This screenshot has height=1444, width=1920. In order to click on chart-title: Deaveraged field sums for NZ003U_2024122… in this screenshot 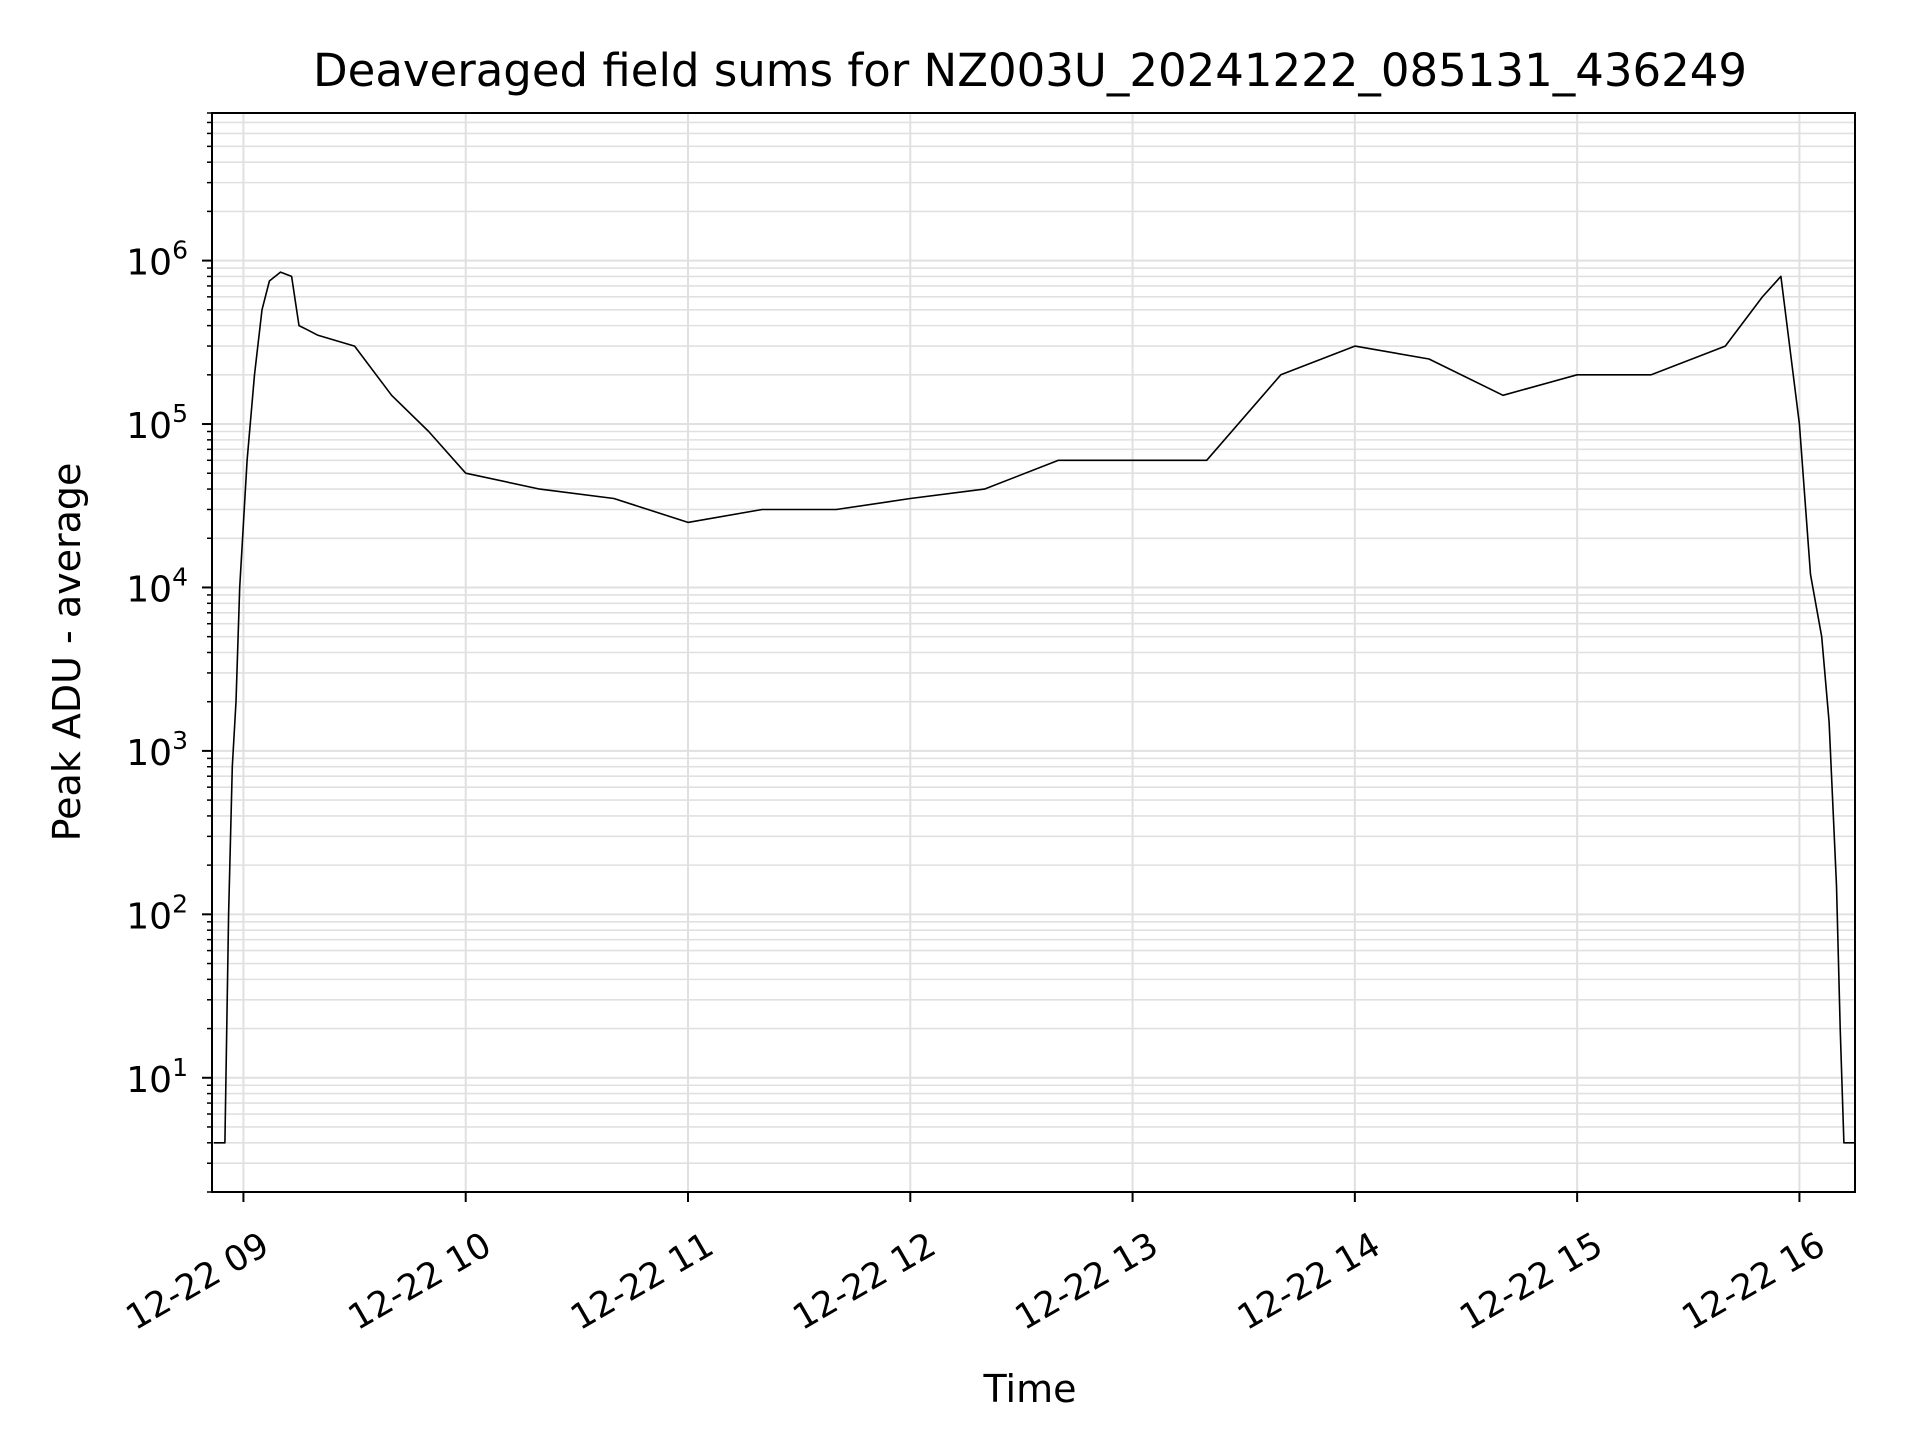, I will do `click(1030, 70)`.